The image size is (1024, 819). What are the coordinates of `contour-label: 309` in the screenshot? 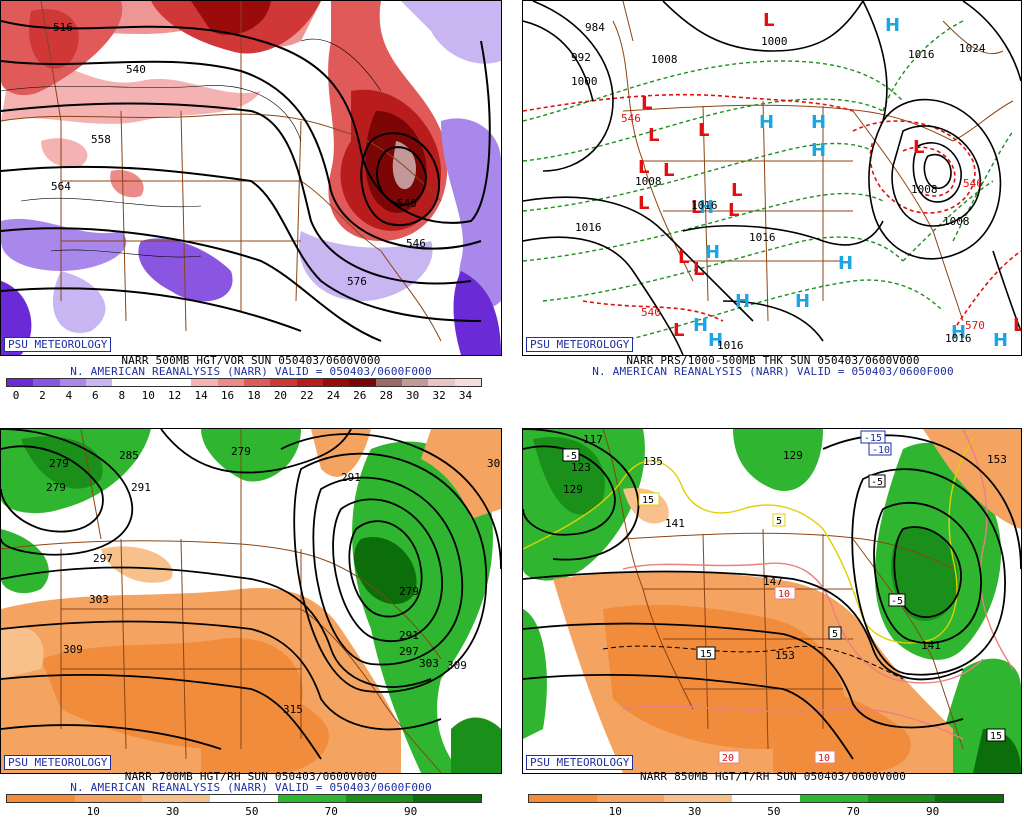 It's located at (457, 665).